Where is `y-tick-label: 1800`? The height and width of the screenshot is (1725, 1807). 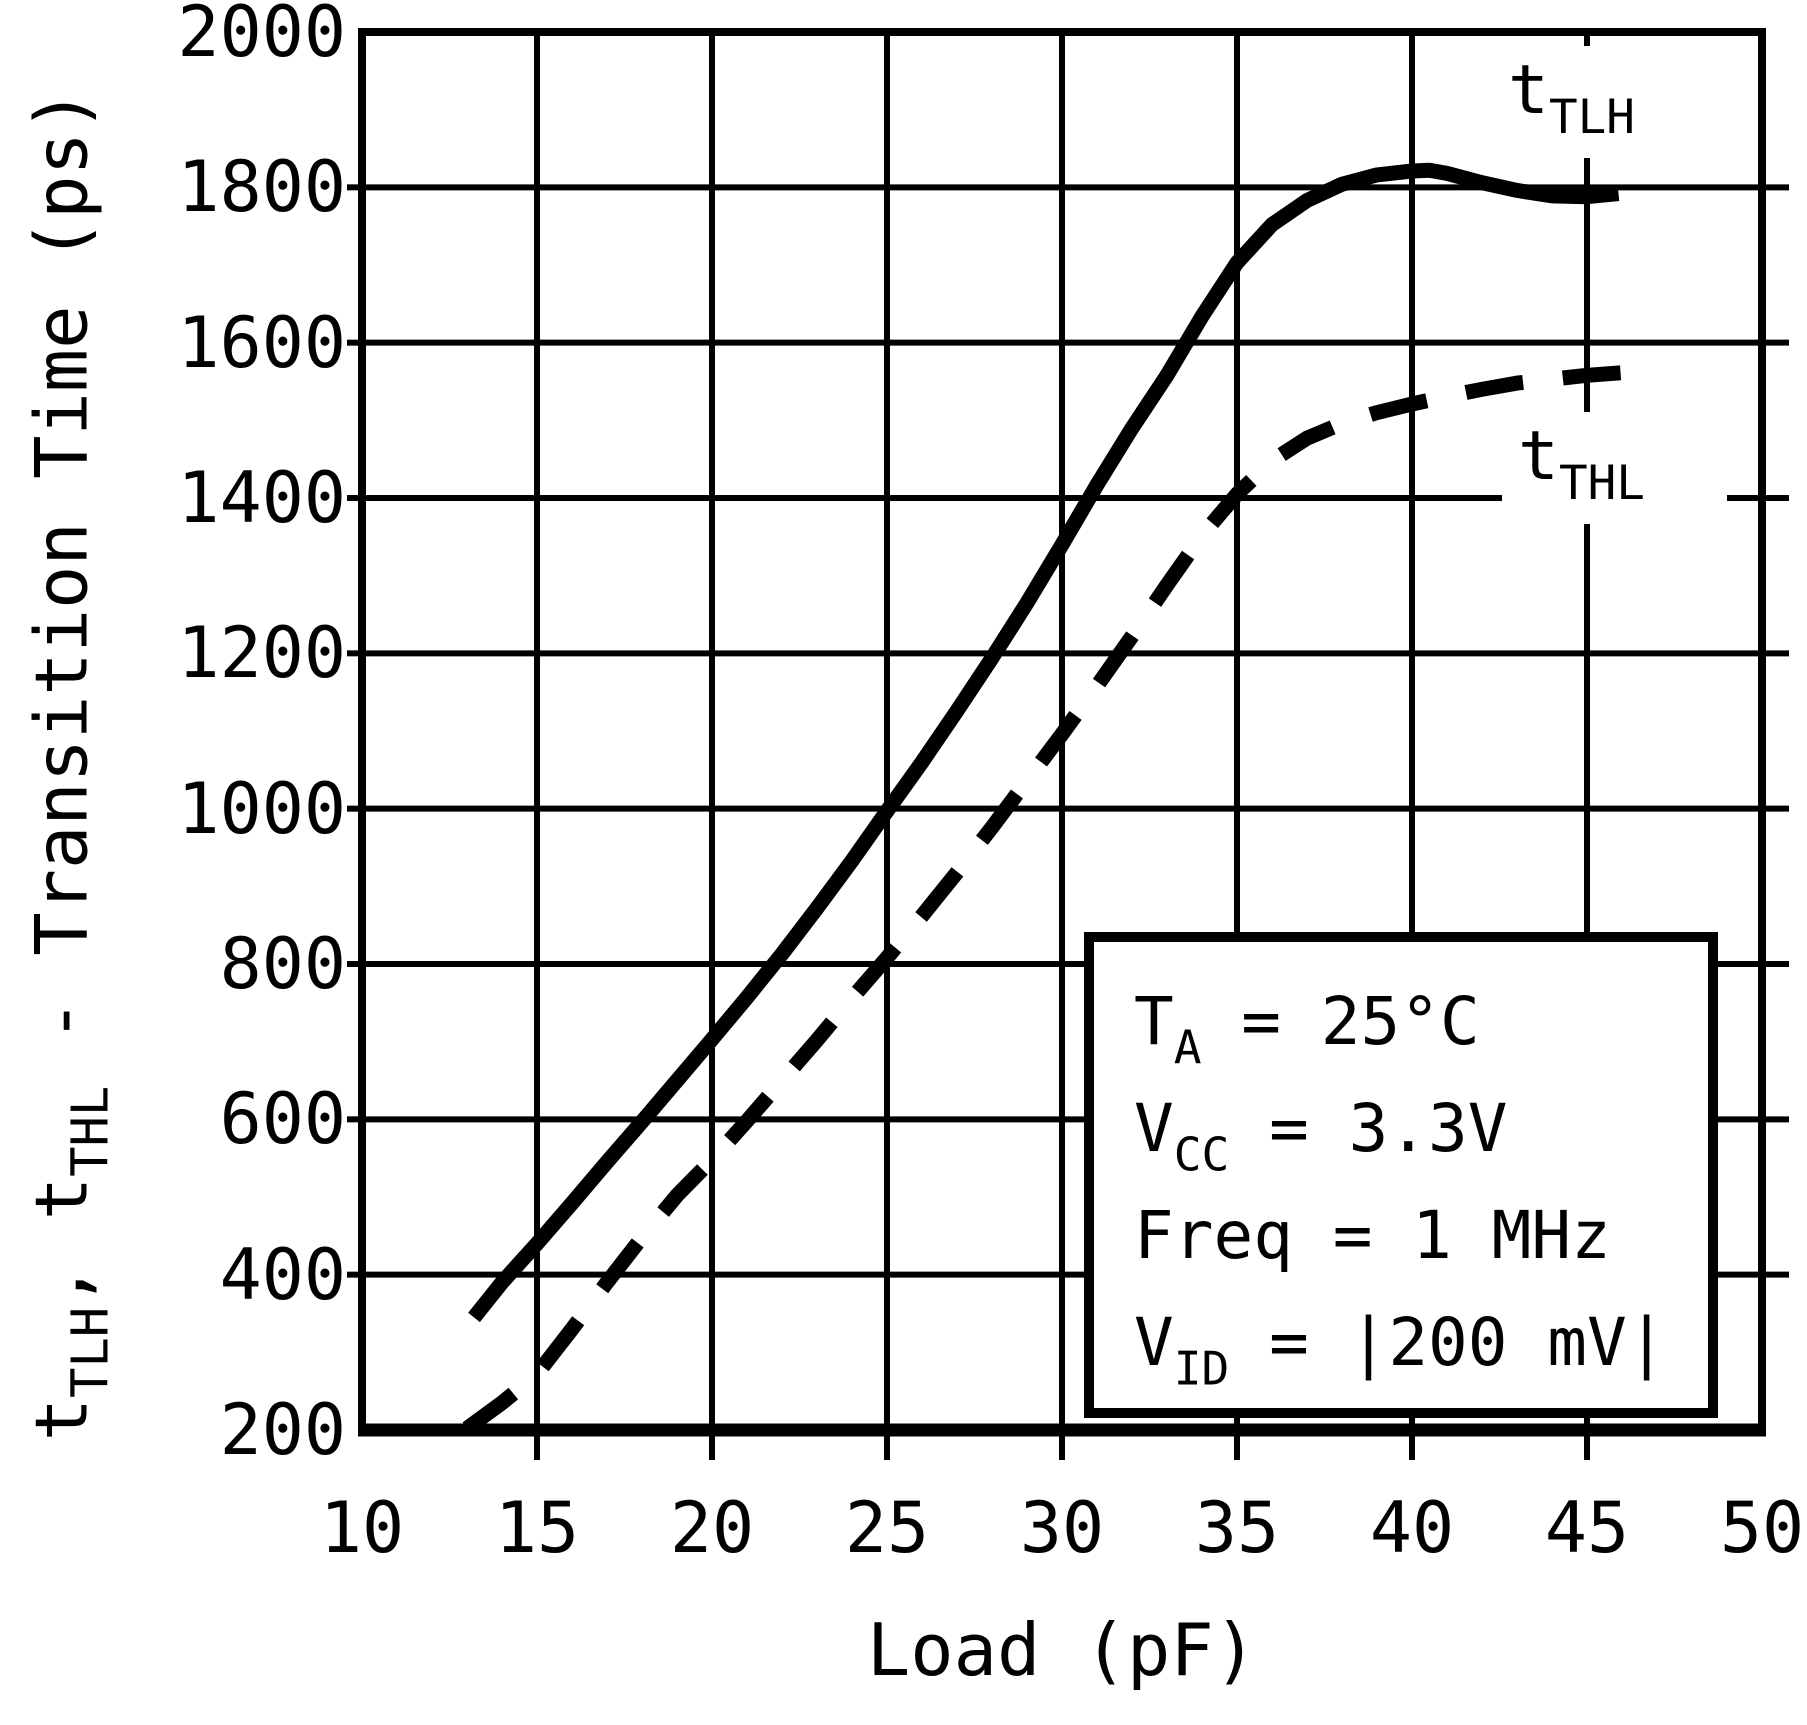
y-tick-label: 1800 is located at coordinates (261, 187).